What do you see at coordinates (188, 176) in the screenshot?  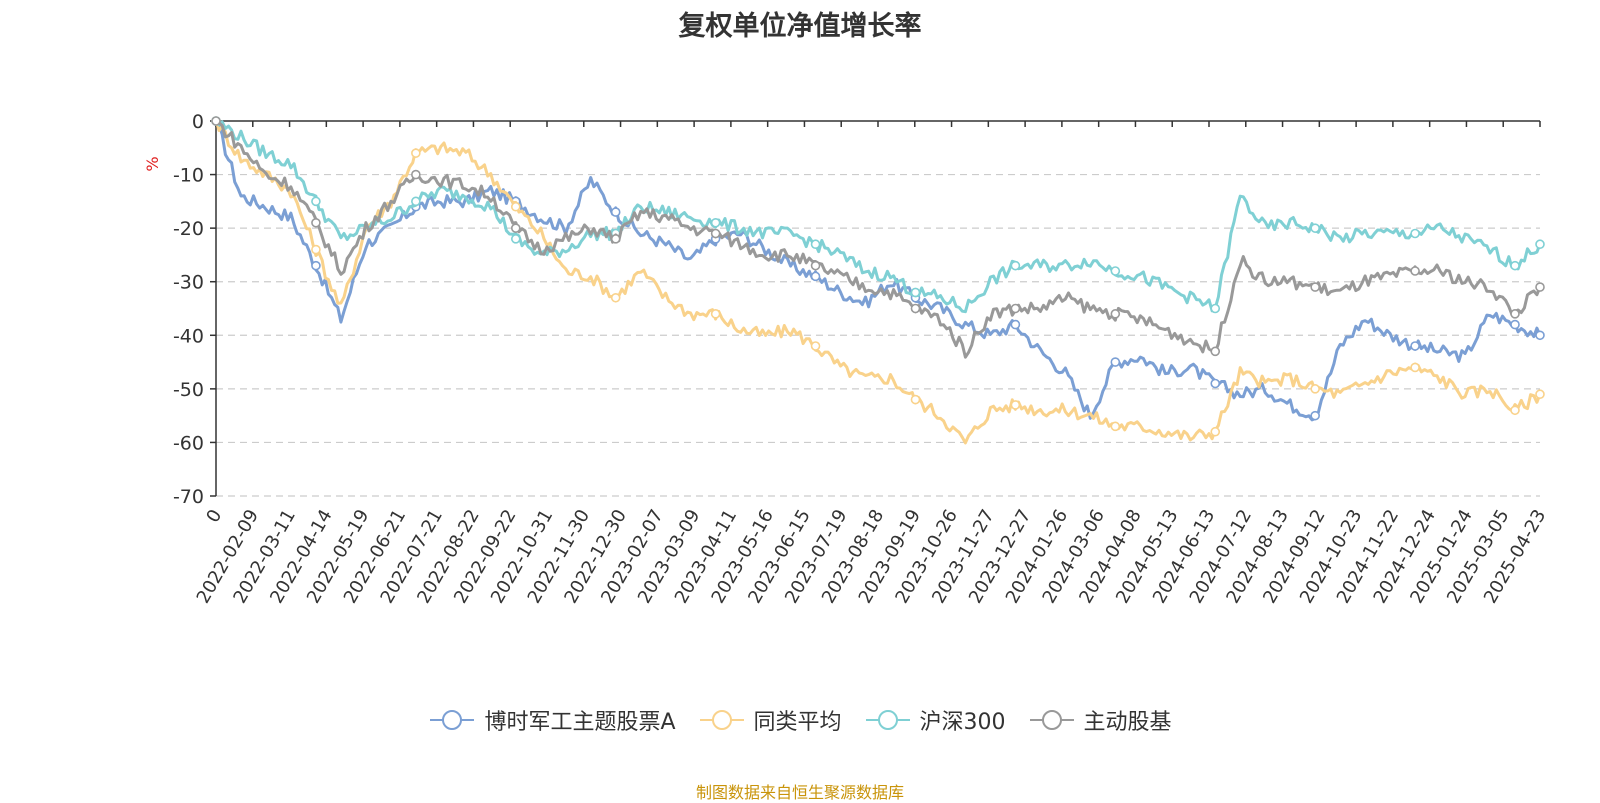 I see `y-tick-label: -10` at bounding box center [188, 176].